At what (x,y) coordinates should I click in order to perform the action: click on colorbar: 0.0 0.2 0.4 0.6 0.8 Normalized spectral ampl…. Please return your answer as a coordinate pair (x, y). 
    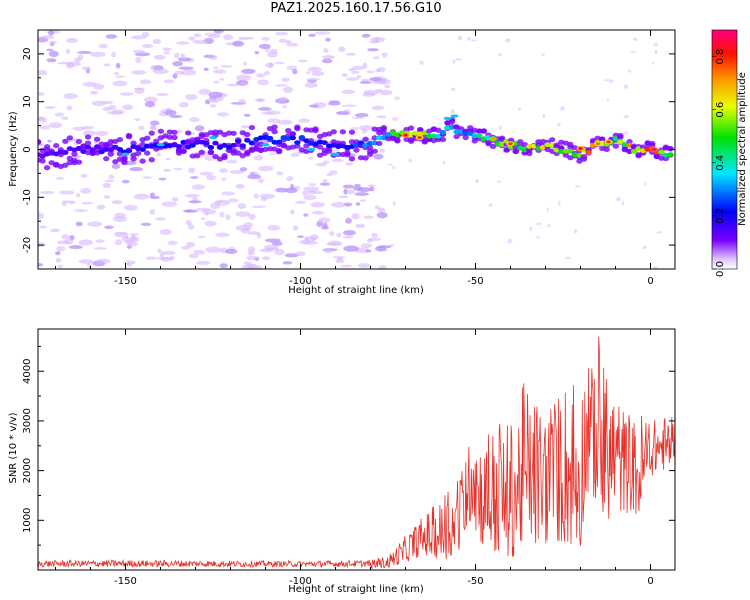
    Looking at the image, I should click on (729, 153).